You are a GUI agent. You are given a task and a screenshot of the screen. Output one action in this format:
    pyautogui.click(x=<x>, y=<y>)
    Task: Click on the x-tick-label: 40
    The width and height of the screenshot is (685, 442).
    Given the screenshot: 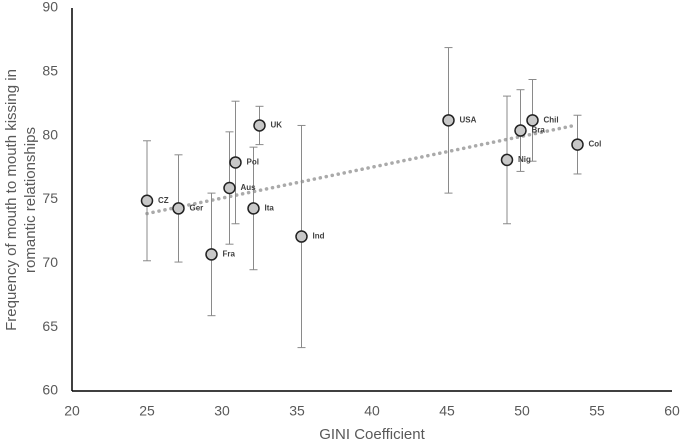 What is the action you would take?
    pyautogui.click(x=372, y=411)
    